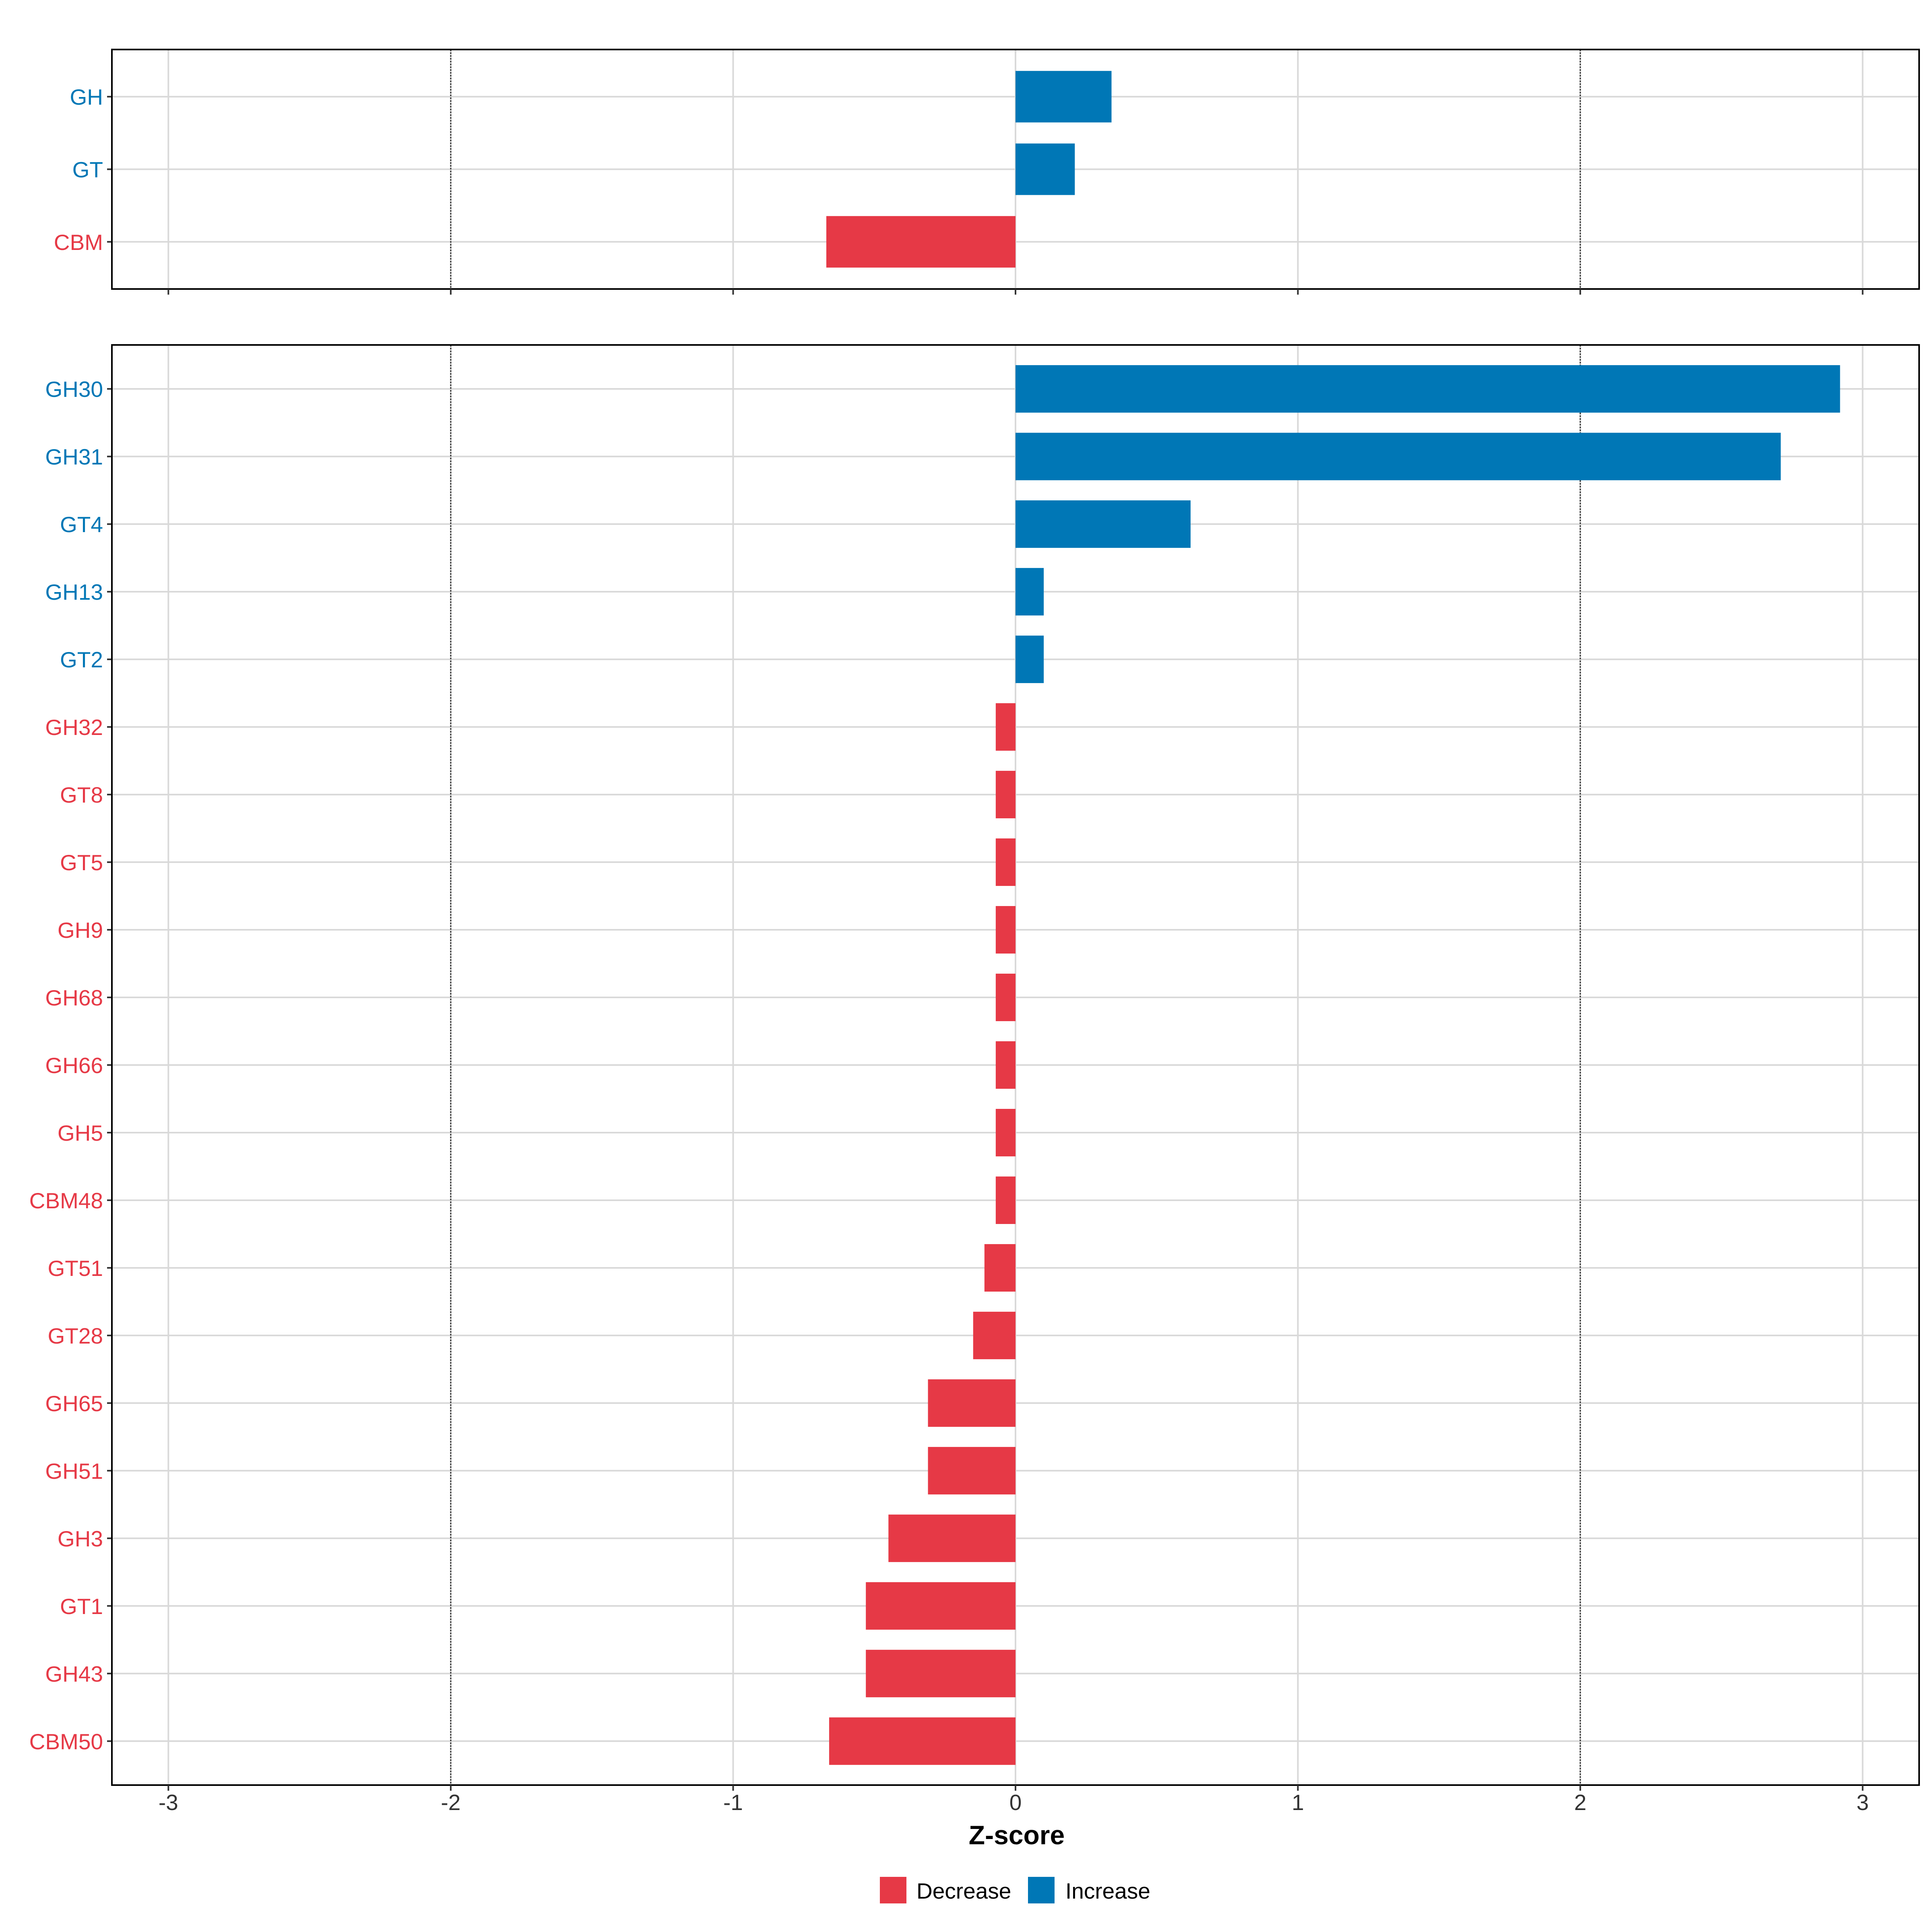  Describe the element at coordinates (1064, 97) in the screenshot. I see `bar-gh` at that location.